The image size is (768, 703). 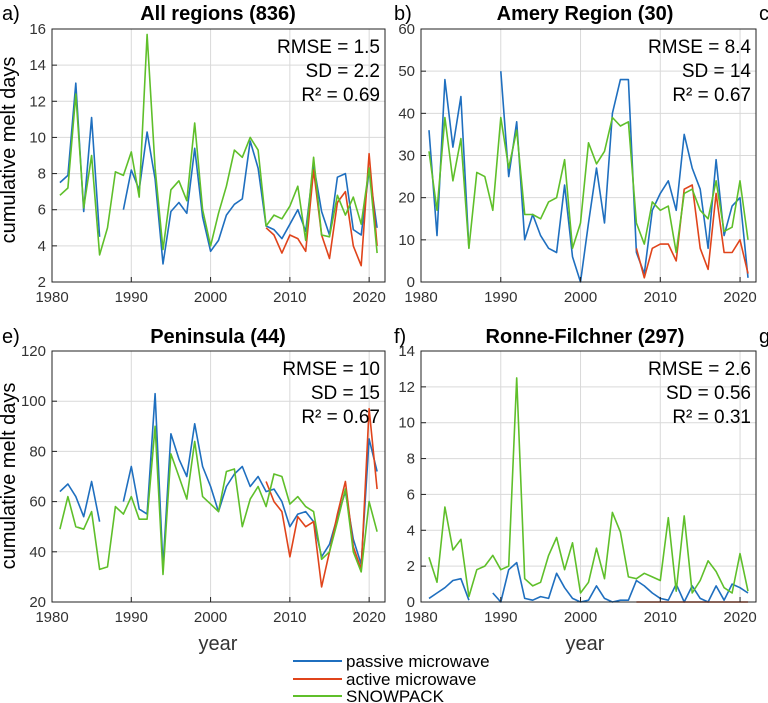 I want to click on panel-f-series-passive, so click(x=588, y=582).